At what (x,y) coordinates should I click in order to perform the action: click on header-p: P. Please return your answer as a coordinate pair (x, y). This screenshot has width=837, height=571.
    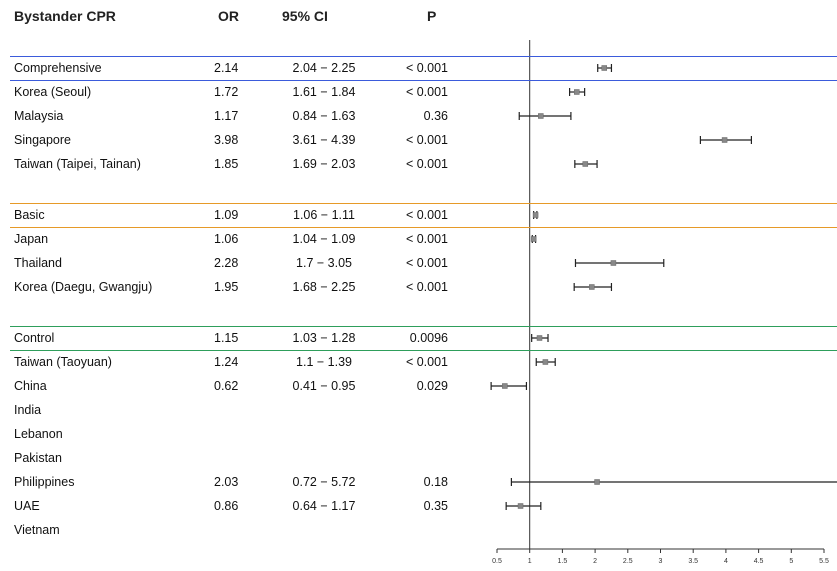
    Looking at the image, I should click on (432, 16).